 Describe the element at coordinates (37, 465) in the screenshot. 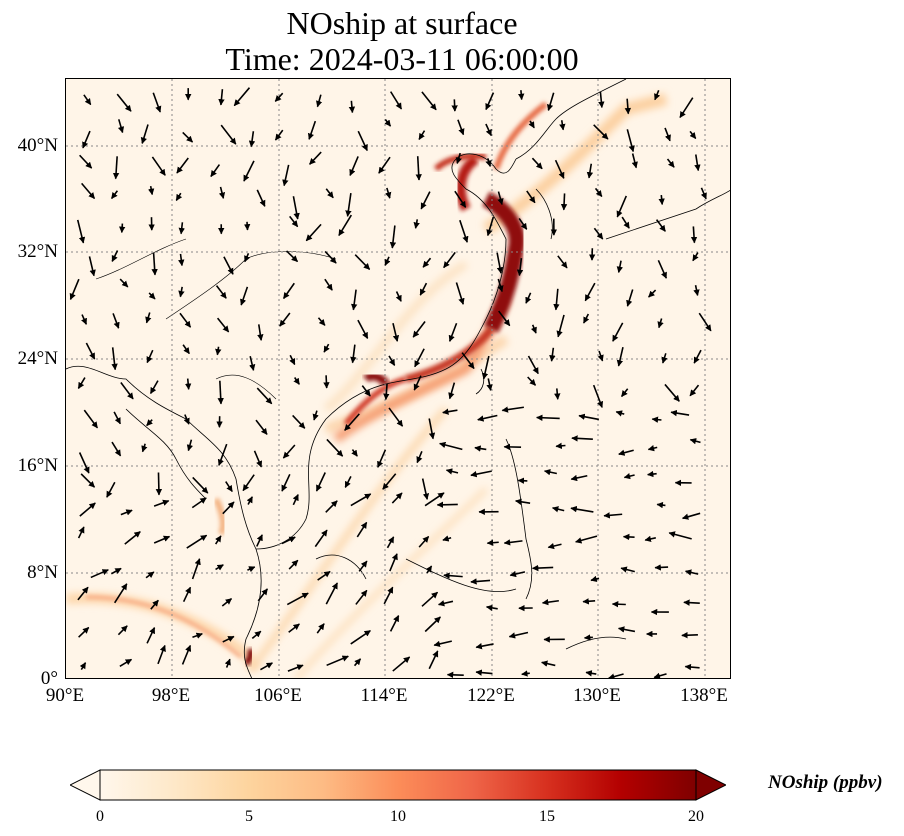

I see `lat-label-16: 16°N` at that location.